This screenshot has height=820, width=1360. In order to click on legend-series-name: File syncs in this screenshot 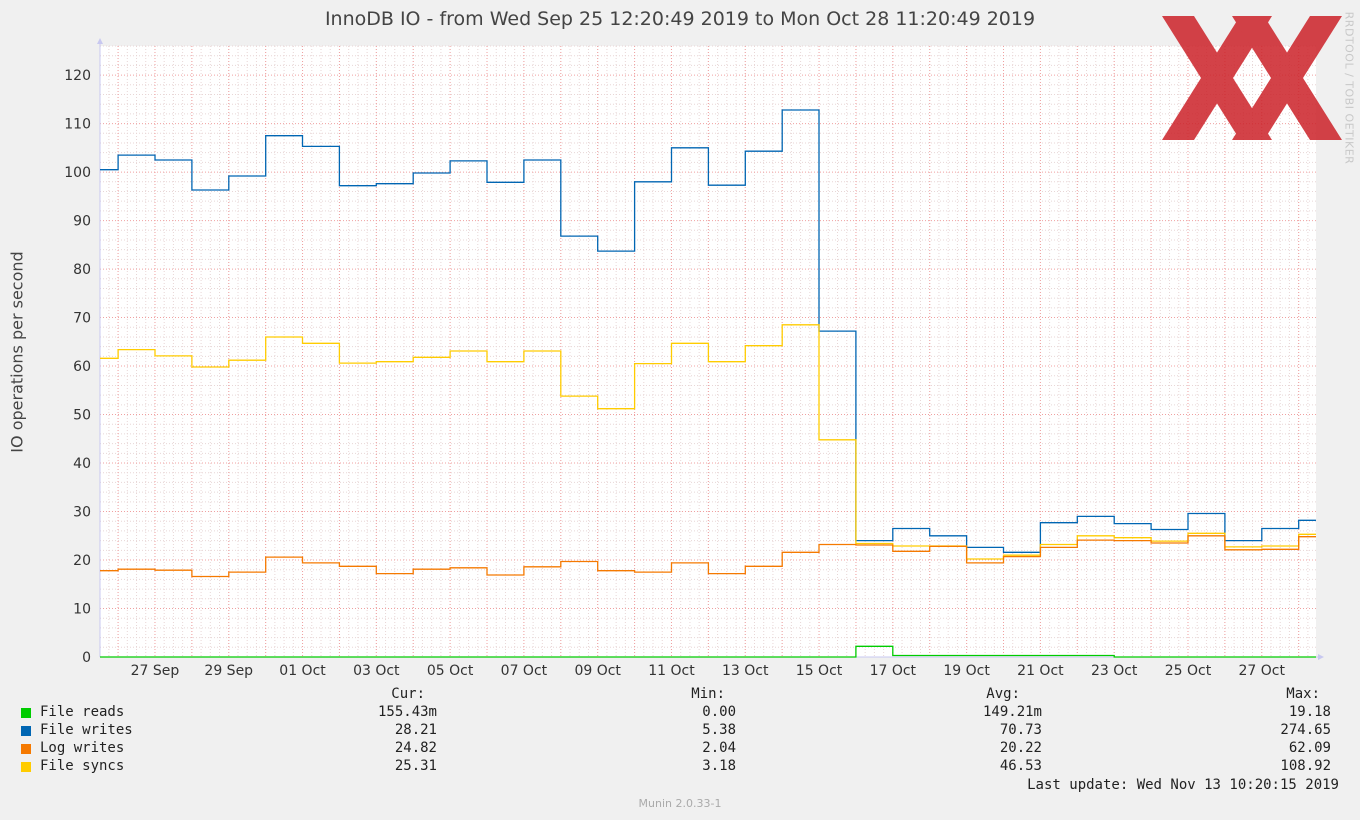, I will do `click(82, 766)`.